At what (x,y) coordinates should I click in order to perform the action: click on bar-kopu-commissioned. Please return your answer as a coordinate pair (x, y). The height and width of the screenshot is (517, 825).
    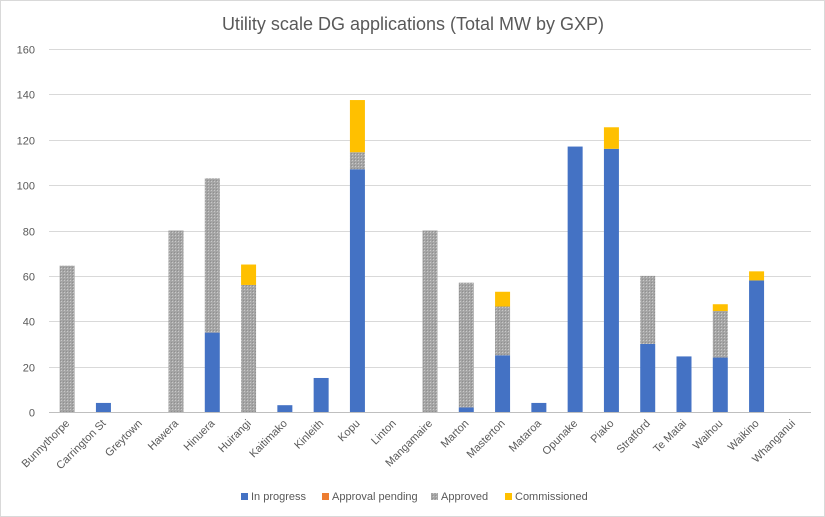
    Looking at the image, I should click on (357, 126).